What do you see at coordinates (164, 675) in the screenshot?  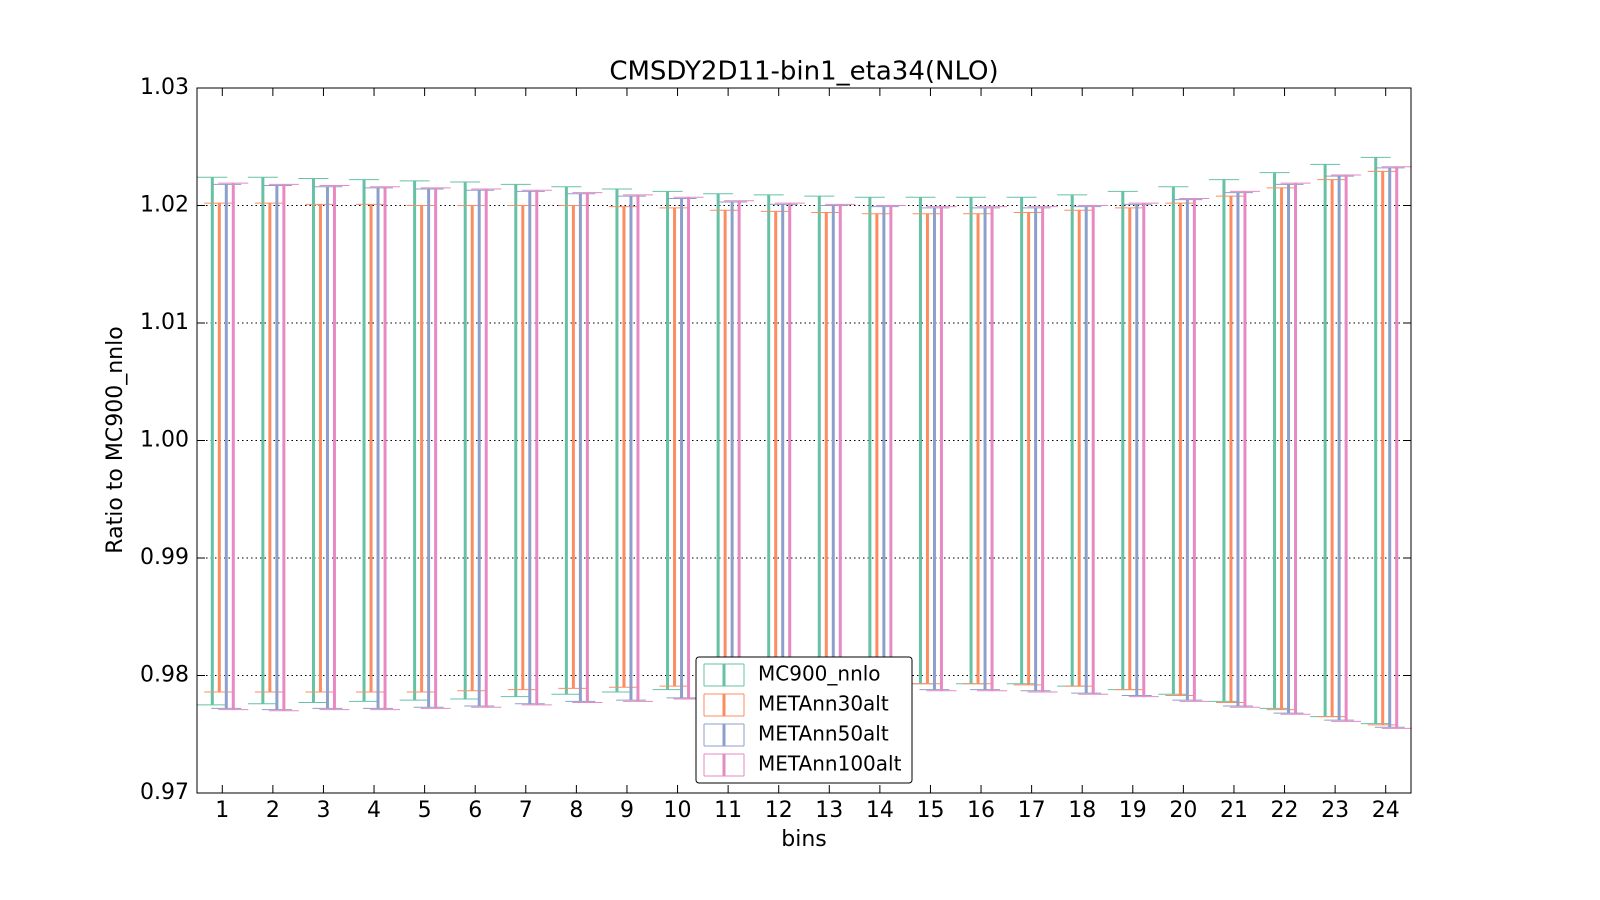 I see `y-tick-label: 0.98` at bounding box center [164, 675].